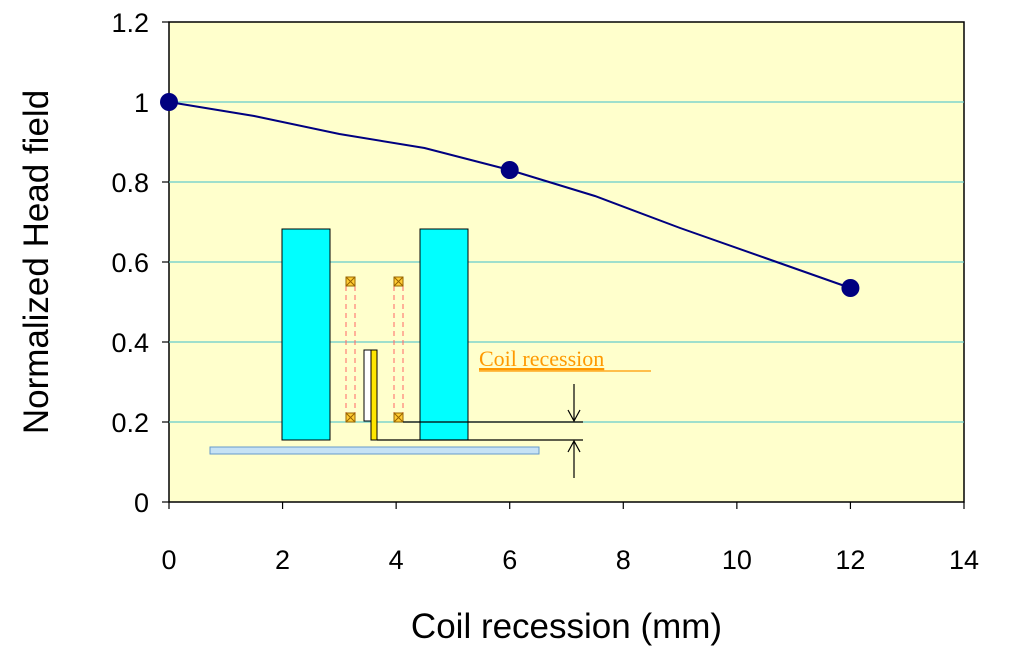 The width and height of the screenshot is (1010, 649). Describe the element at coordinates (541, 358) in the screenshot. I see `coil-recession-annotation: Coil recession` at that location.